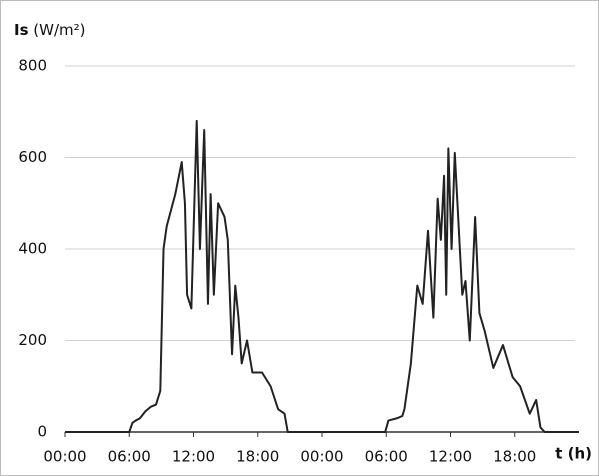 The width and height of the screenshot is (599, 476). I want to click on y-label-symbol: Is, so click(21, 30).